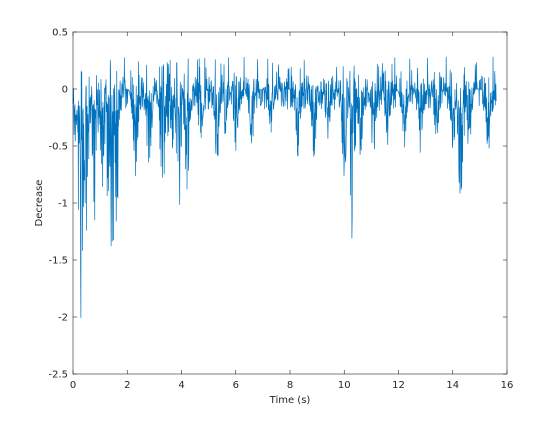  What do you see at coordinates (63, 318) in the screenshot?
I see `y-tick-label: -2` at bounding box center [63, 318].